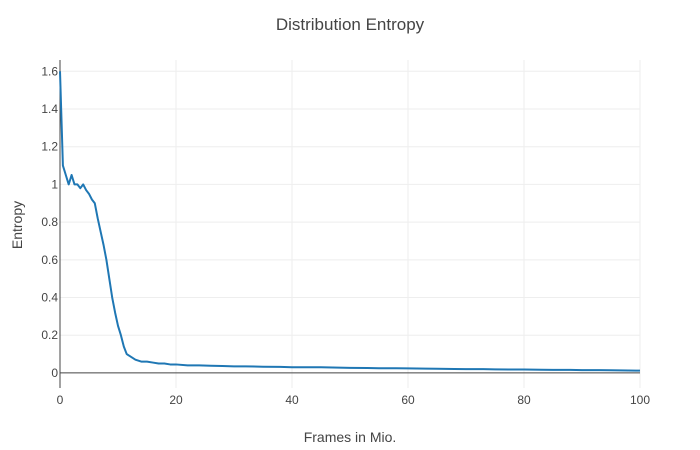  I want to click on x-tick-label: 60, so click(408, 400).